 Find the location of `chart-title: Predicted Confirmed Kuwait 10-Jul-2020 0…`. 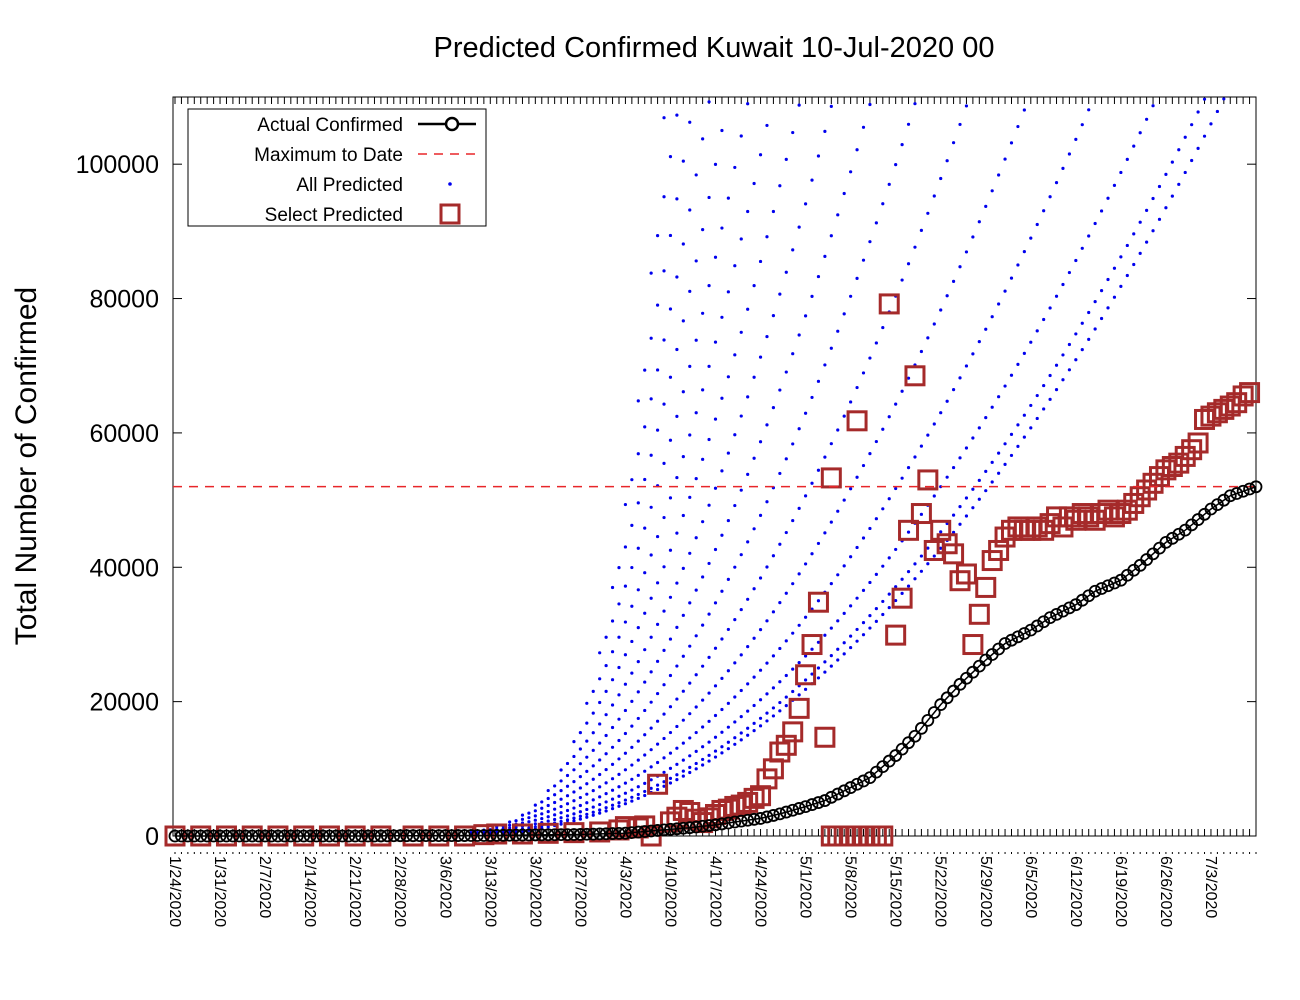

chart-title: Predicted Confirmed Kuwait 10-Jul-2020 0… is located at coordinates (714, 48).